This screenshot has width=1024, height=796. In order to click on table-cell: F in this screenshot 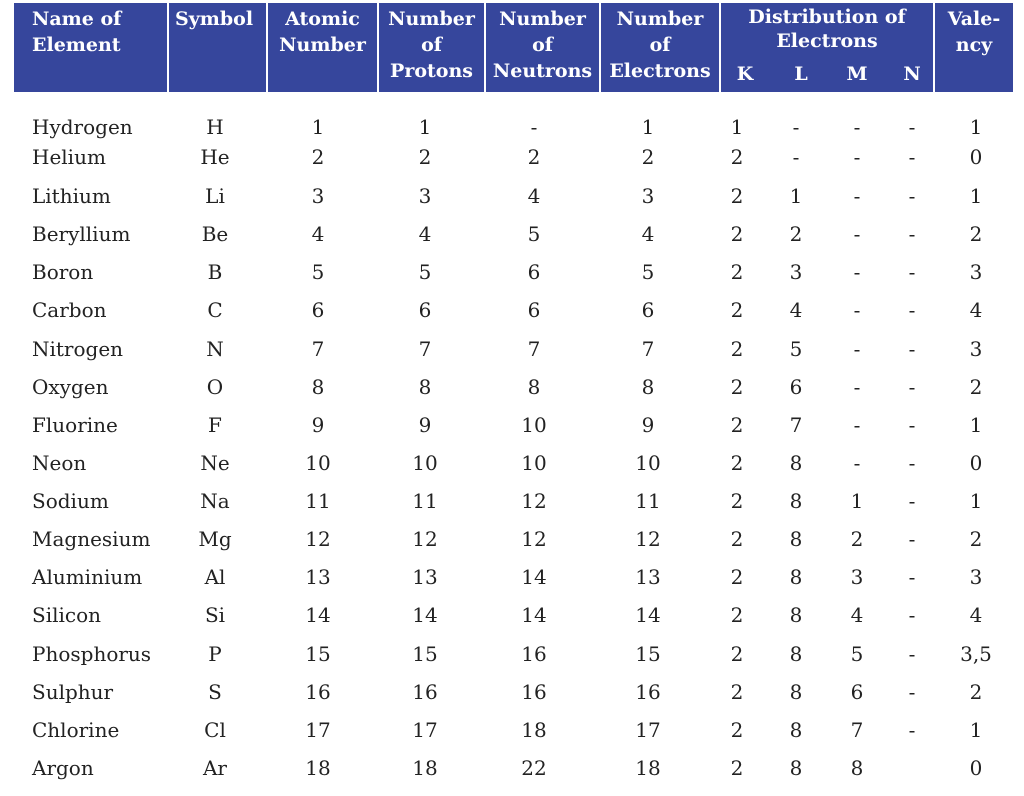, I will do `click(215, 424)`.